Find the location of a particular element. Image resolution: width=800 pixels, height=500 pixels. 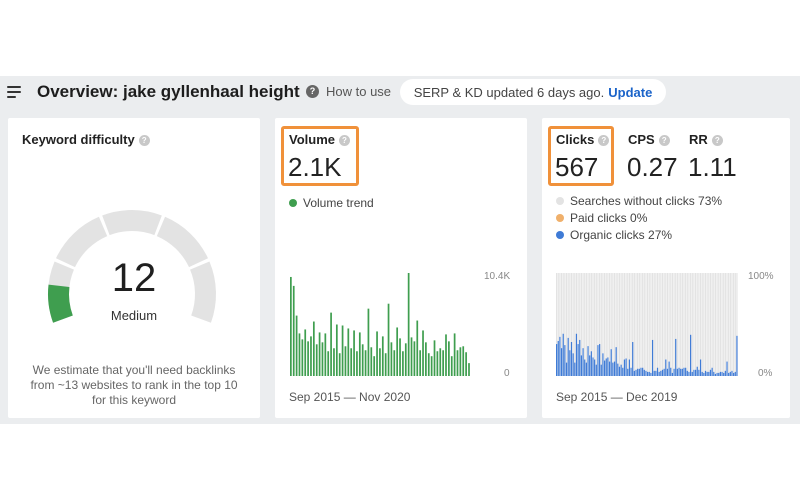

volume-label: Volume? is located at coordinates (319, 139).